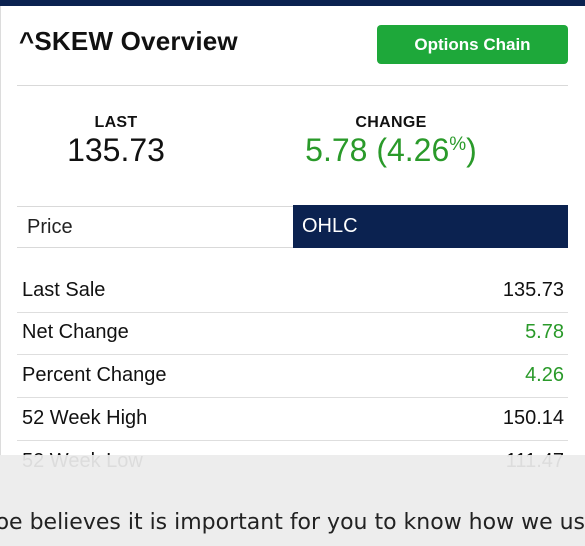 The height and width of the screenshot is (546, 585). What do you see at coordinates (75, 332) in the screenshot?
I see `row-label-net-change: Net Change` at bounding box center [75, 332].